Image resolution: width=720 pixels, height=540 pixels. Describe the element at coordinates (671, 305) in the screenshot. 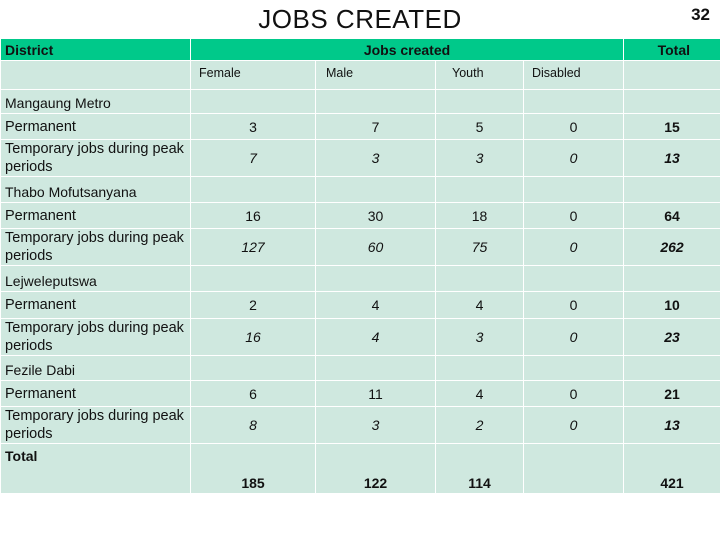

I see `total-cell: 10` at that location.